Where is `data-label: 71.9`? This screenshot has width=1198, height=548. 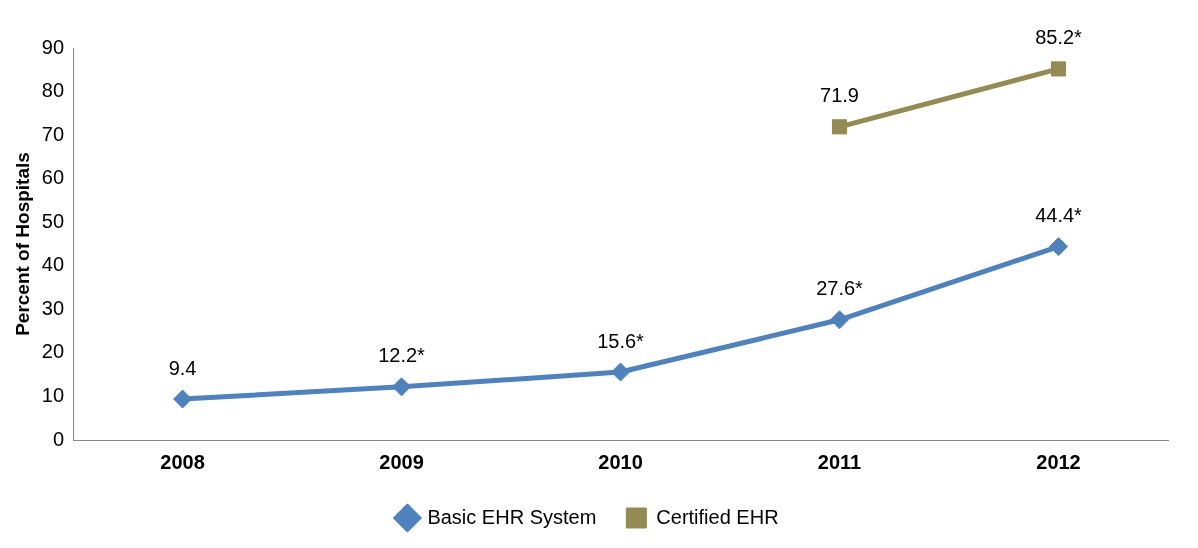 data-label: 71.9 is located at coordinates (839, 95).